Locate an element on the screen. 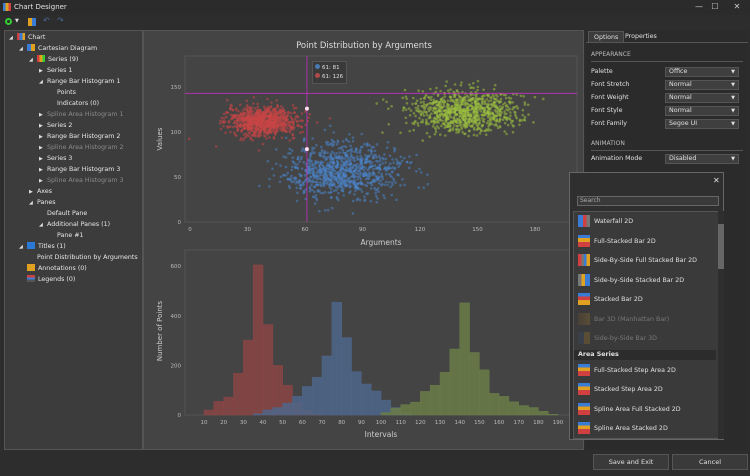 This screenshot has height=476, width=750. close-icon: ✕ is located at coordinates (716, 180).